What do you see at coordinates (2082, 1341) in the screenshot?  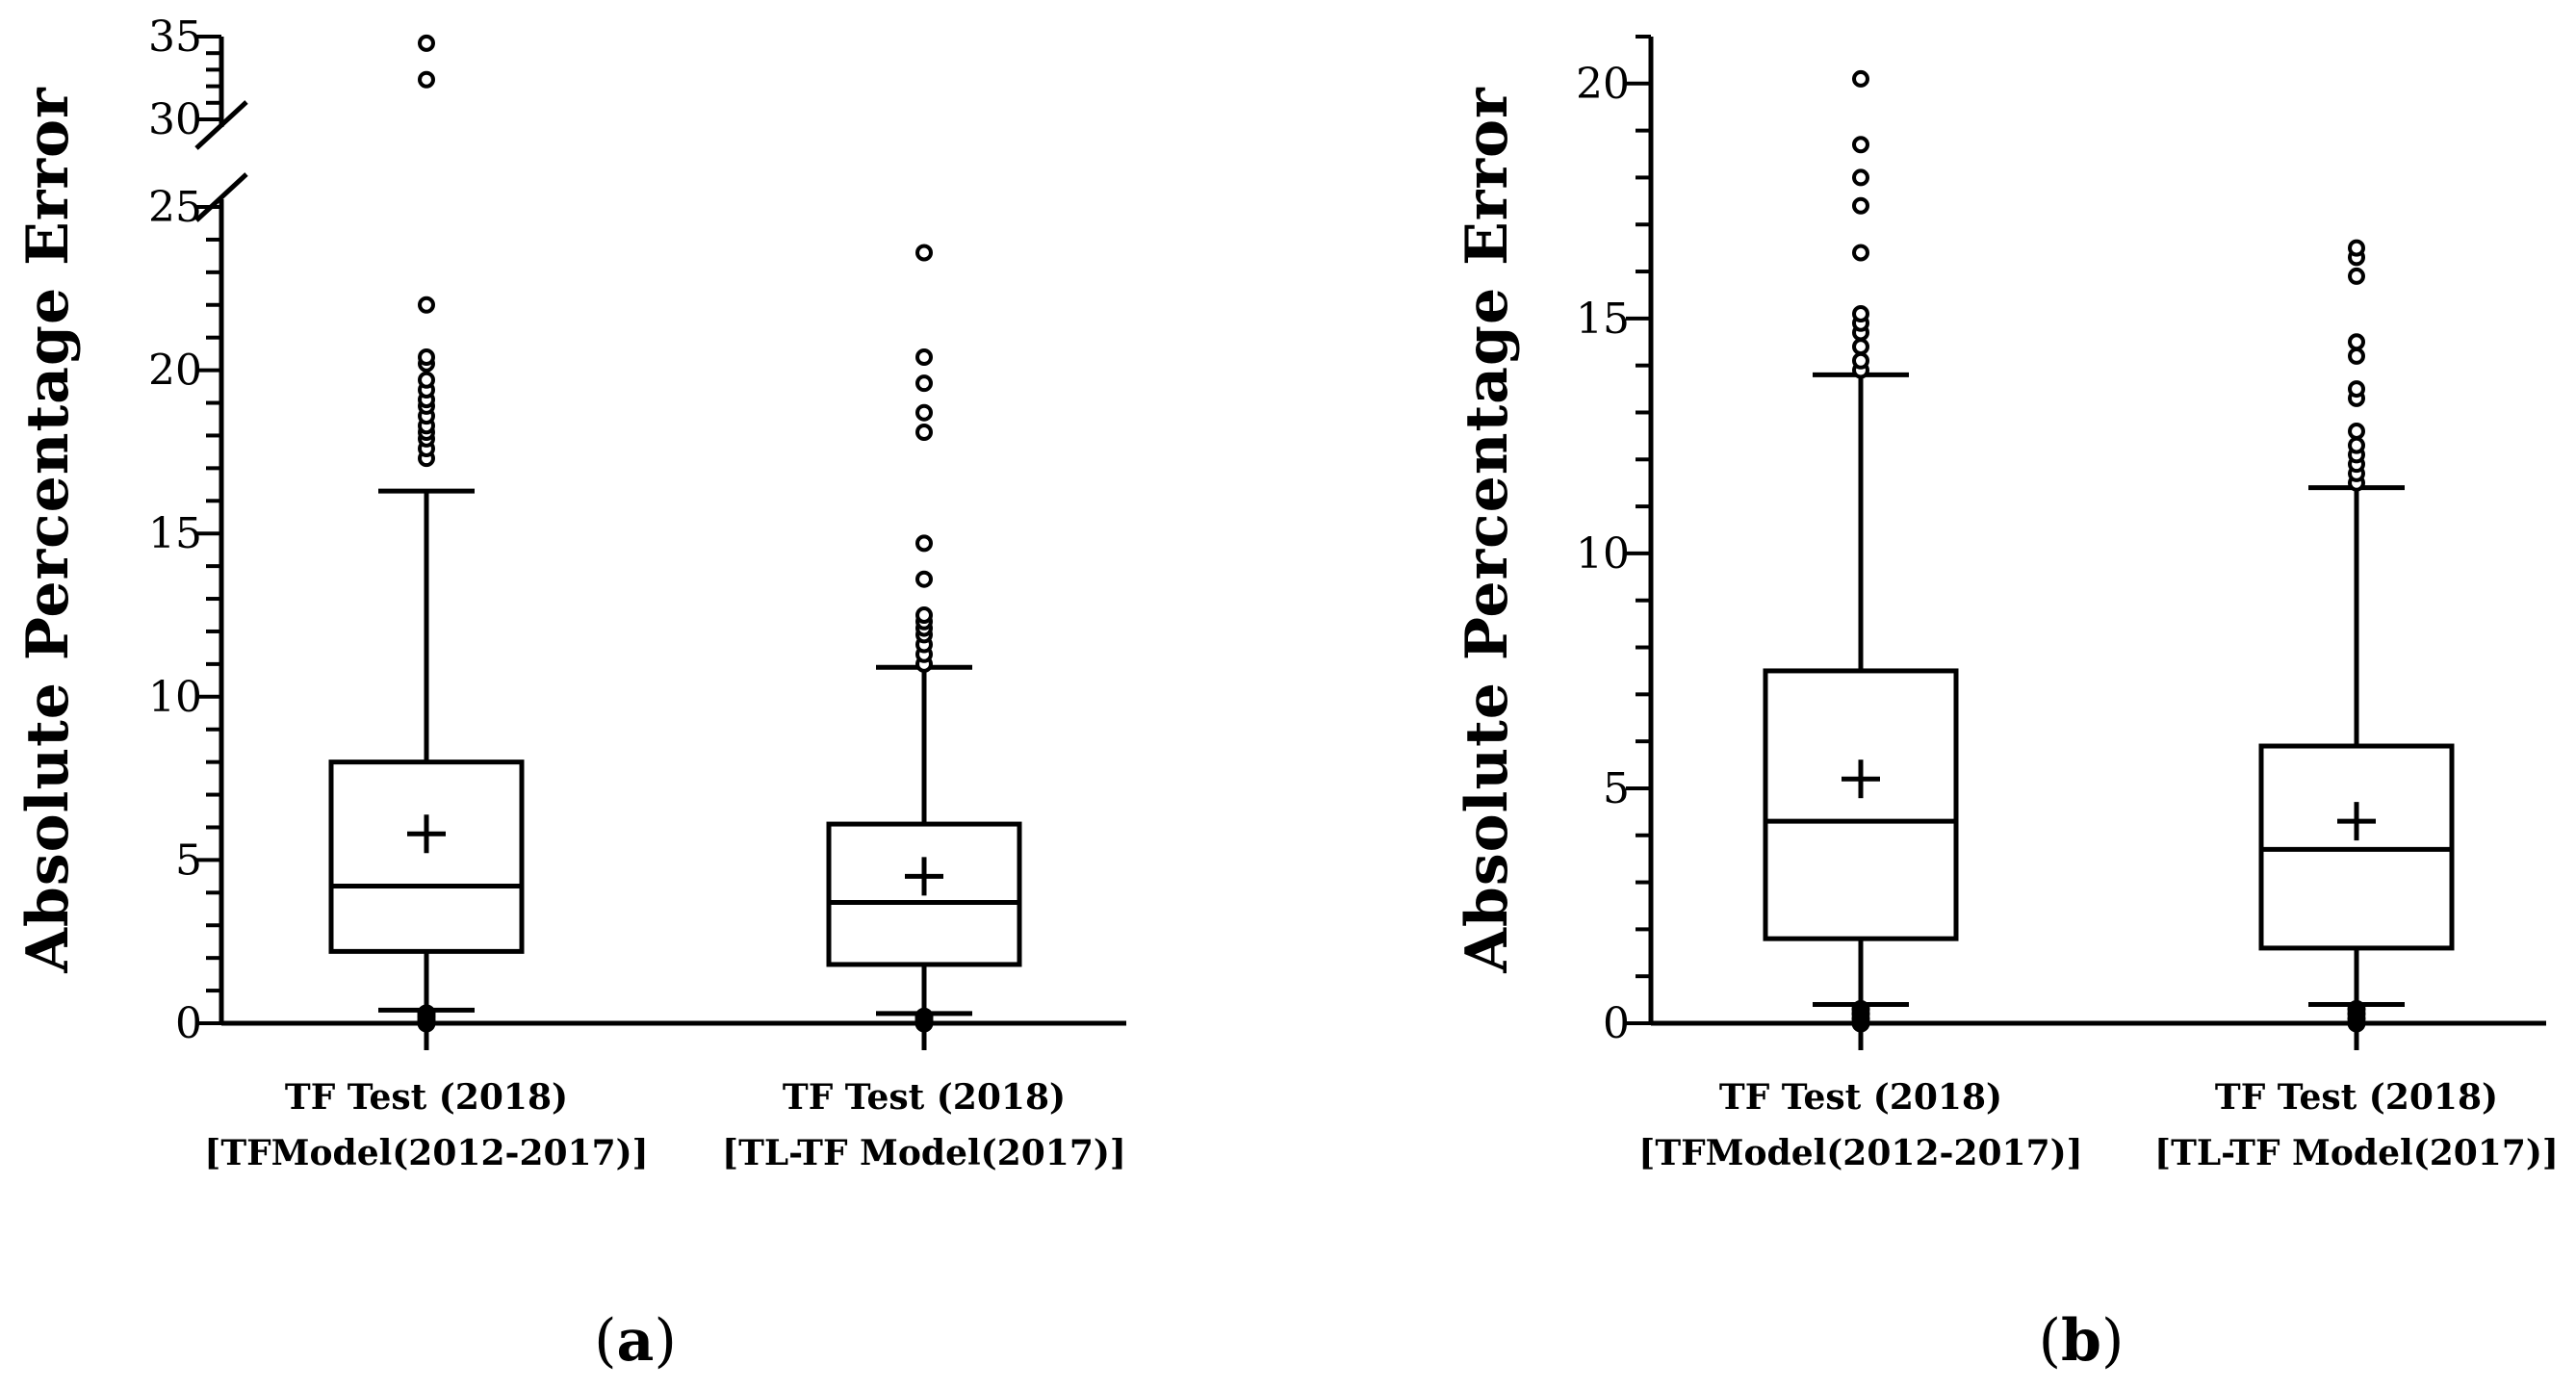 I see `panel-label: (b)` at bounding box center [2082, 1341].